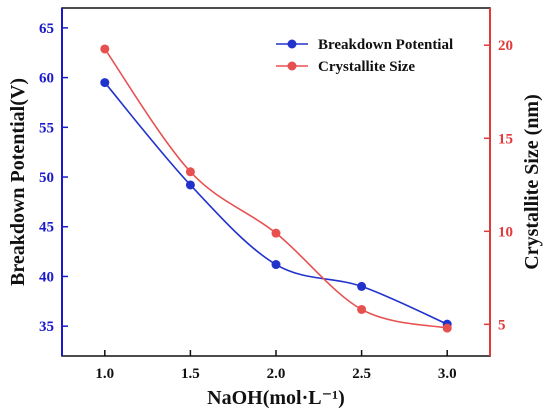  Describe the element at coordinates (292, 66) in the screenshot. I see `legend-marker-crystallite-size` at that location.